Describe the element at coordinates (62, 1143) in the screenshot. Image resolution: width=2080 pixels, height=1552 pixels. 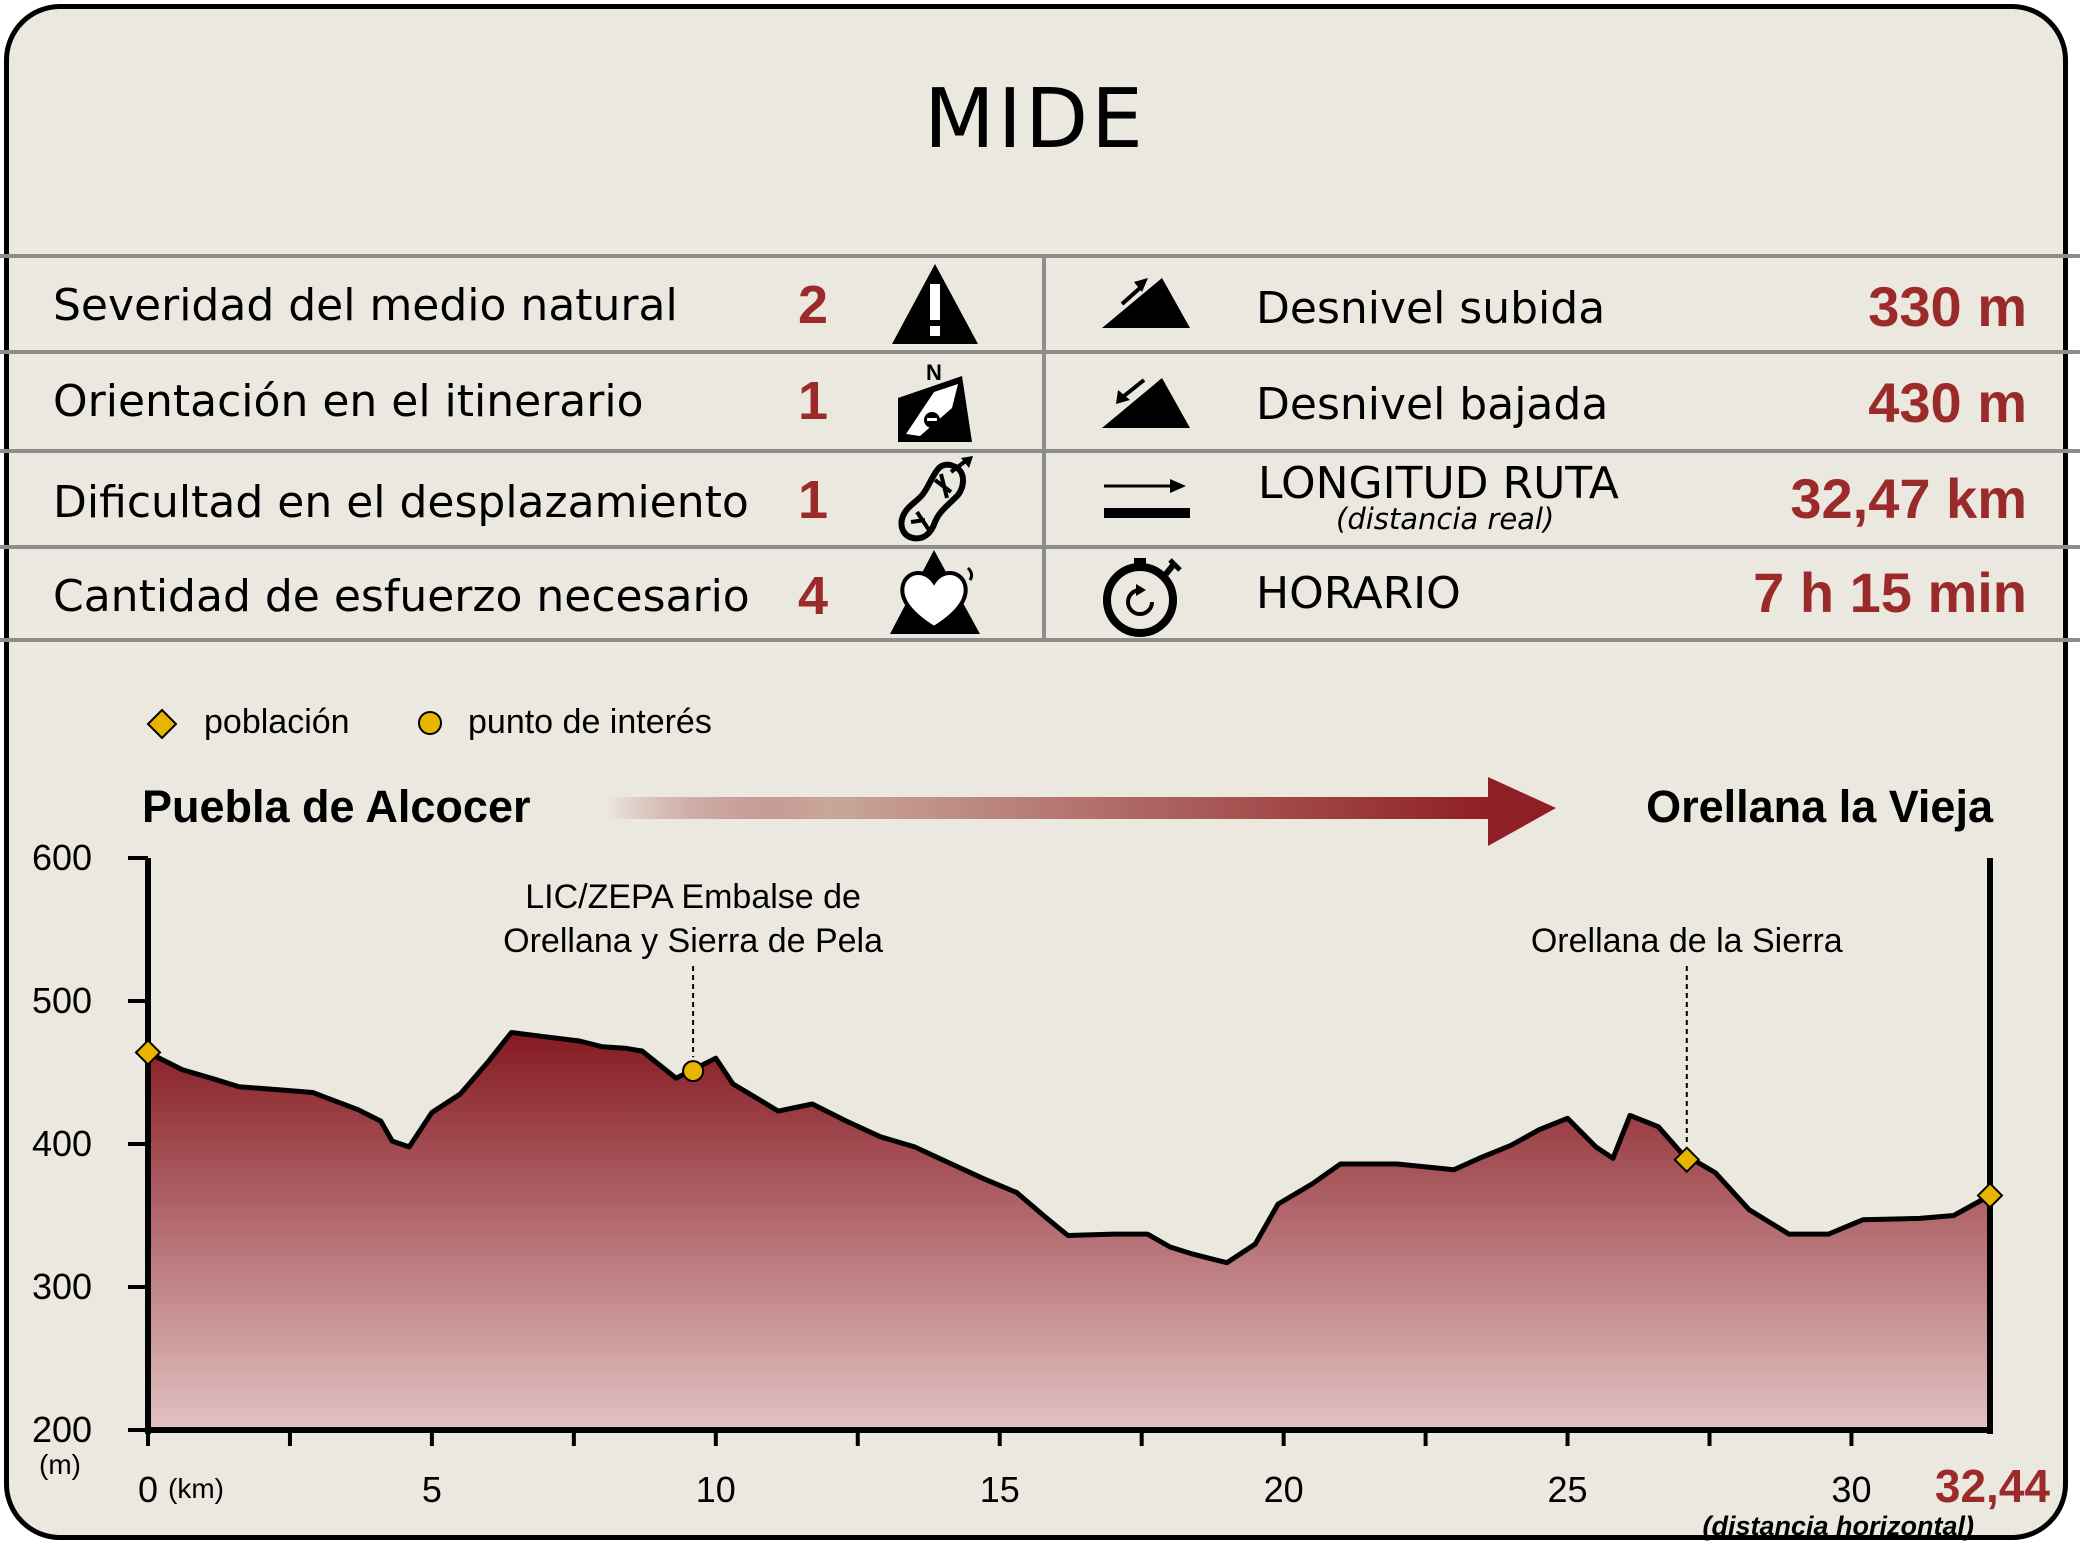
I see `y-tick-label: 400` at that location.